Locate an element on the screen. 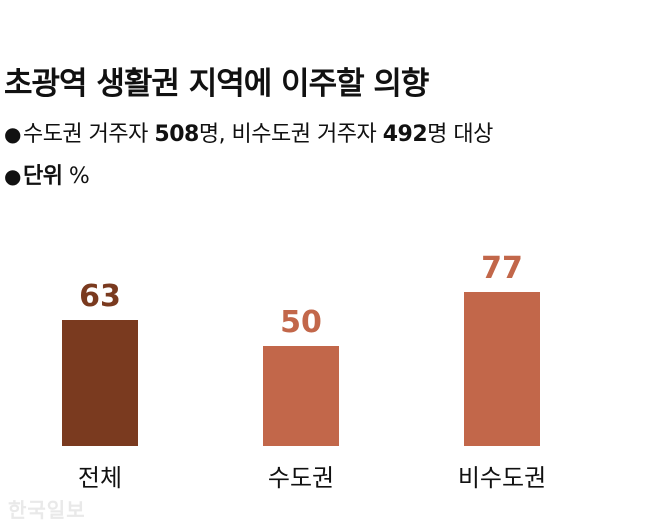 The image size is (658, 532). category-label-noncapital: 비수도권 is located at coordinates (502, 478).